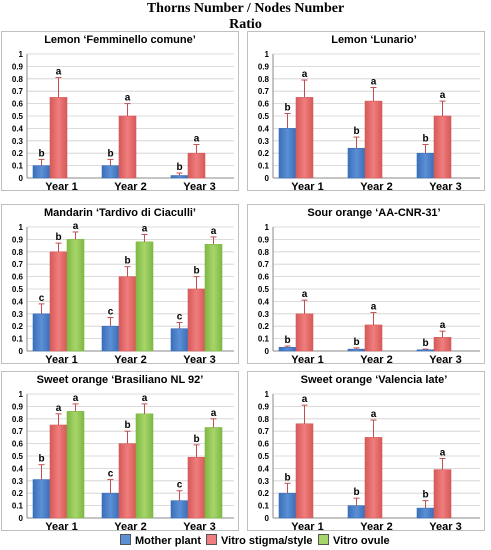  What do you see at coordinates (264, 419) in the screenshot?
I see `y-tick-label: 0.8` at bounding box center [264, 419].